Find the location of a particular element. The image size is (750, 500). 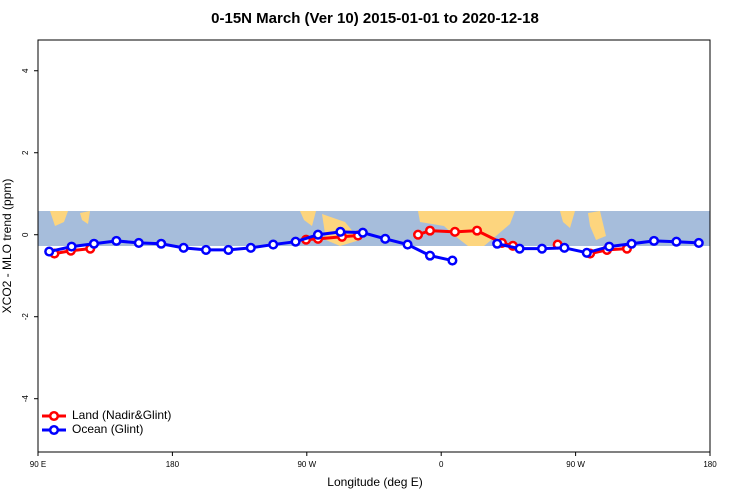

x-tick-label: 0 is located at coordinates (441, 464).